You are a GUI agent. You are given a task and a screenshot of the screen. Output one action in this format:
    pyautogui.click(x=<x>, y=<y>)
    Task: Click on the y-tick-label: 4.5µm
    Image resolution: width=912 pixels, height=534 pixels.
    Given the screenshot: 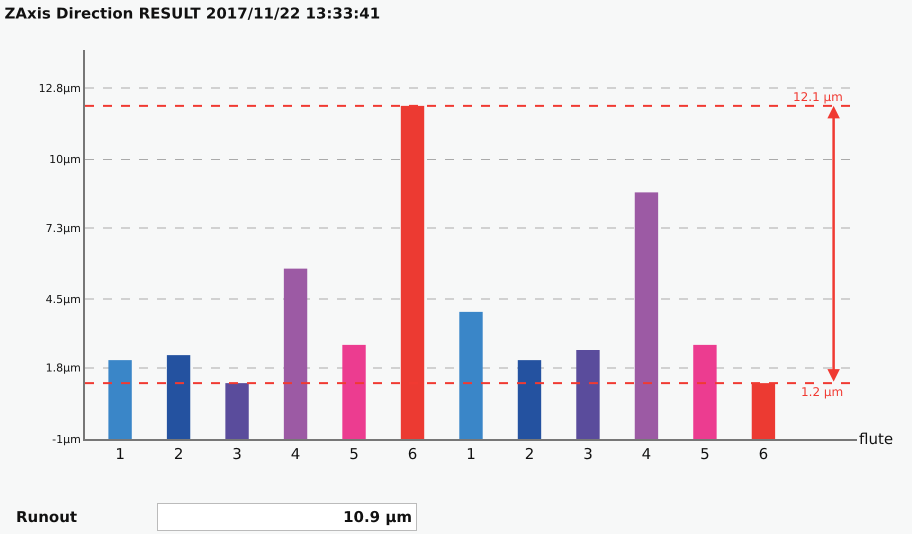 What is the action you would take?
    pyautogui.click(x=63, y=299)
    